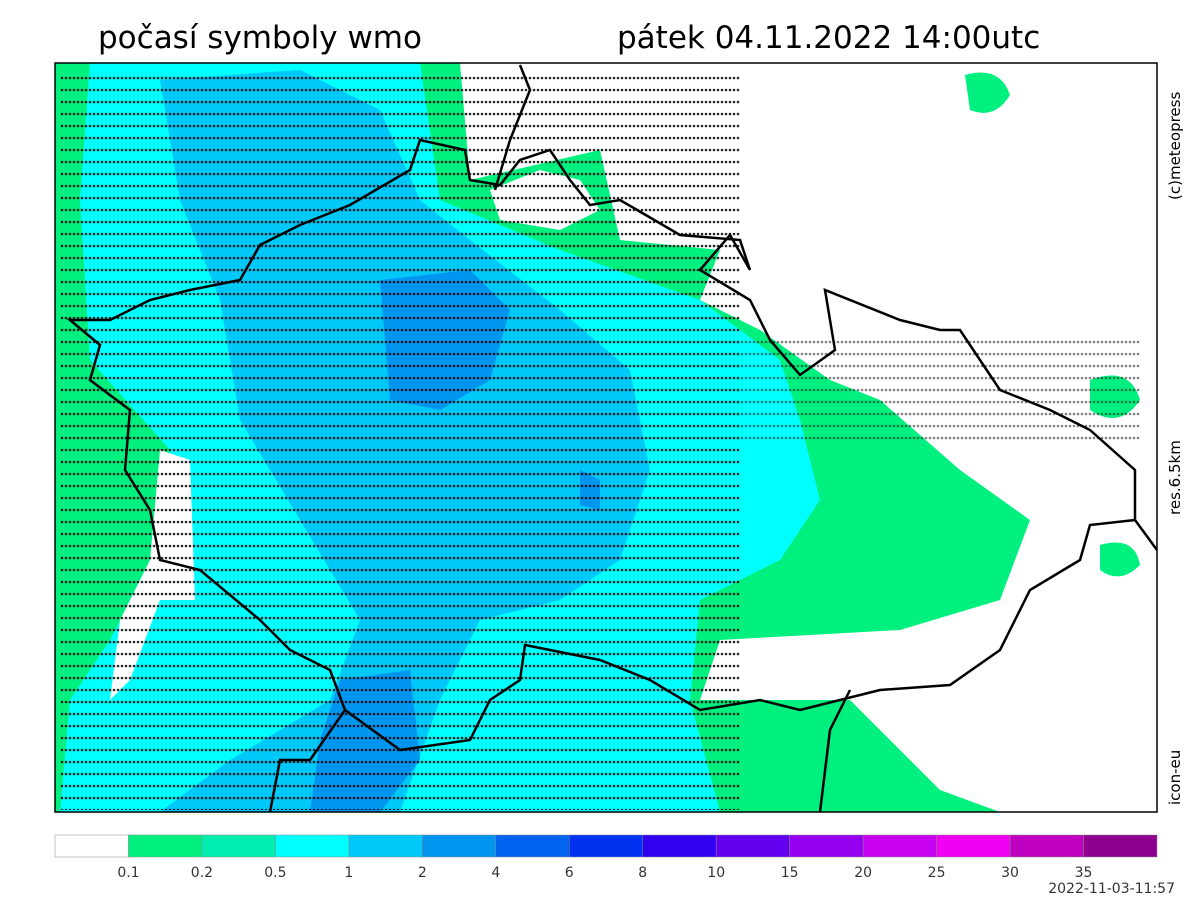 The width and height of the screenshot is (1200, 900). I want to click on colorbar-label: 35, so click(1084, 873).